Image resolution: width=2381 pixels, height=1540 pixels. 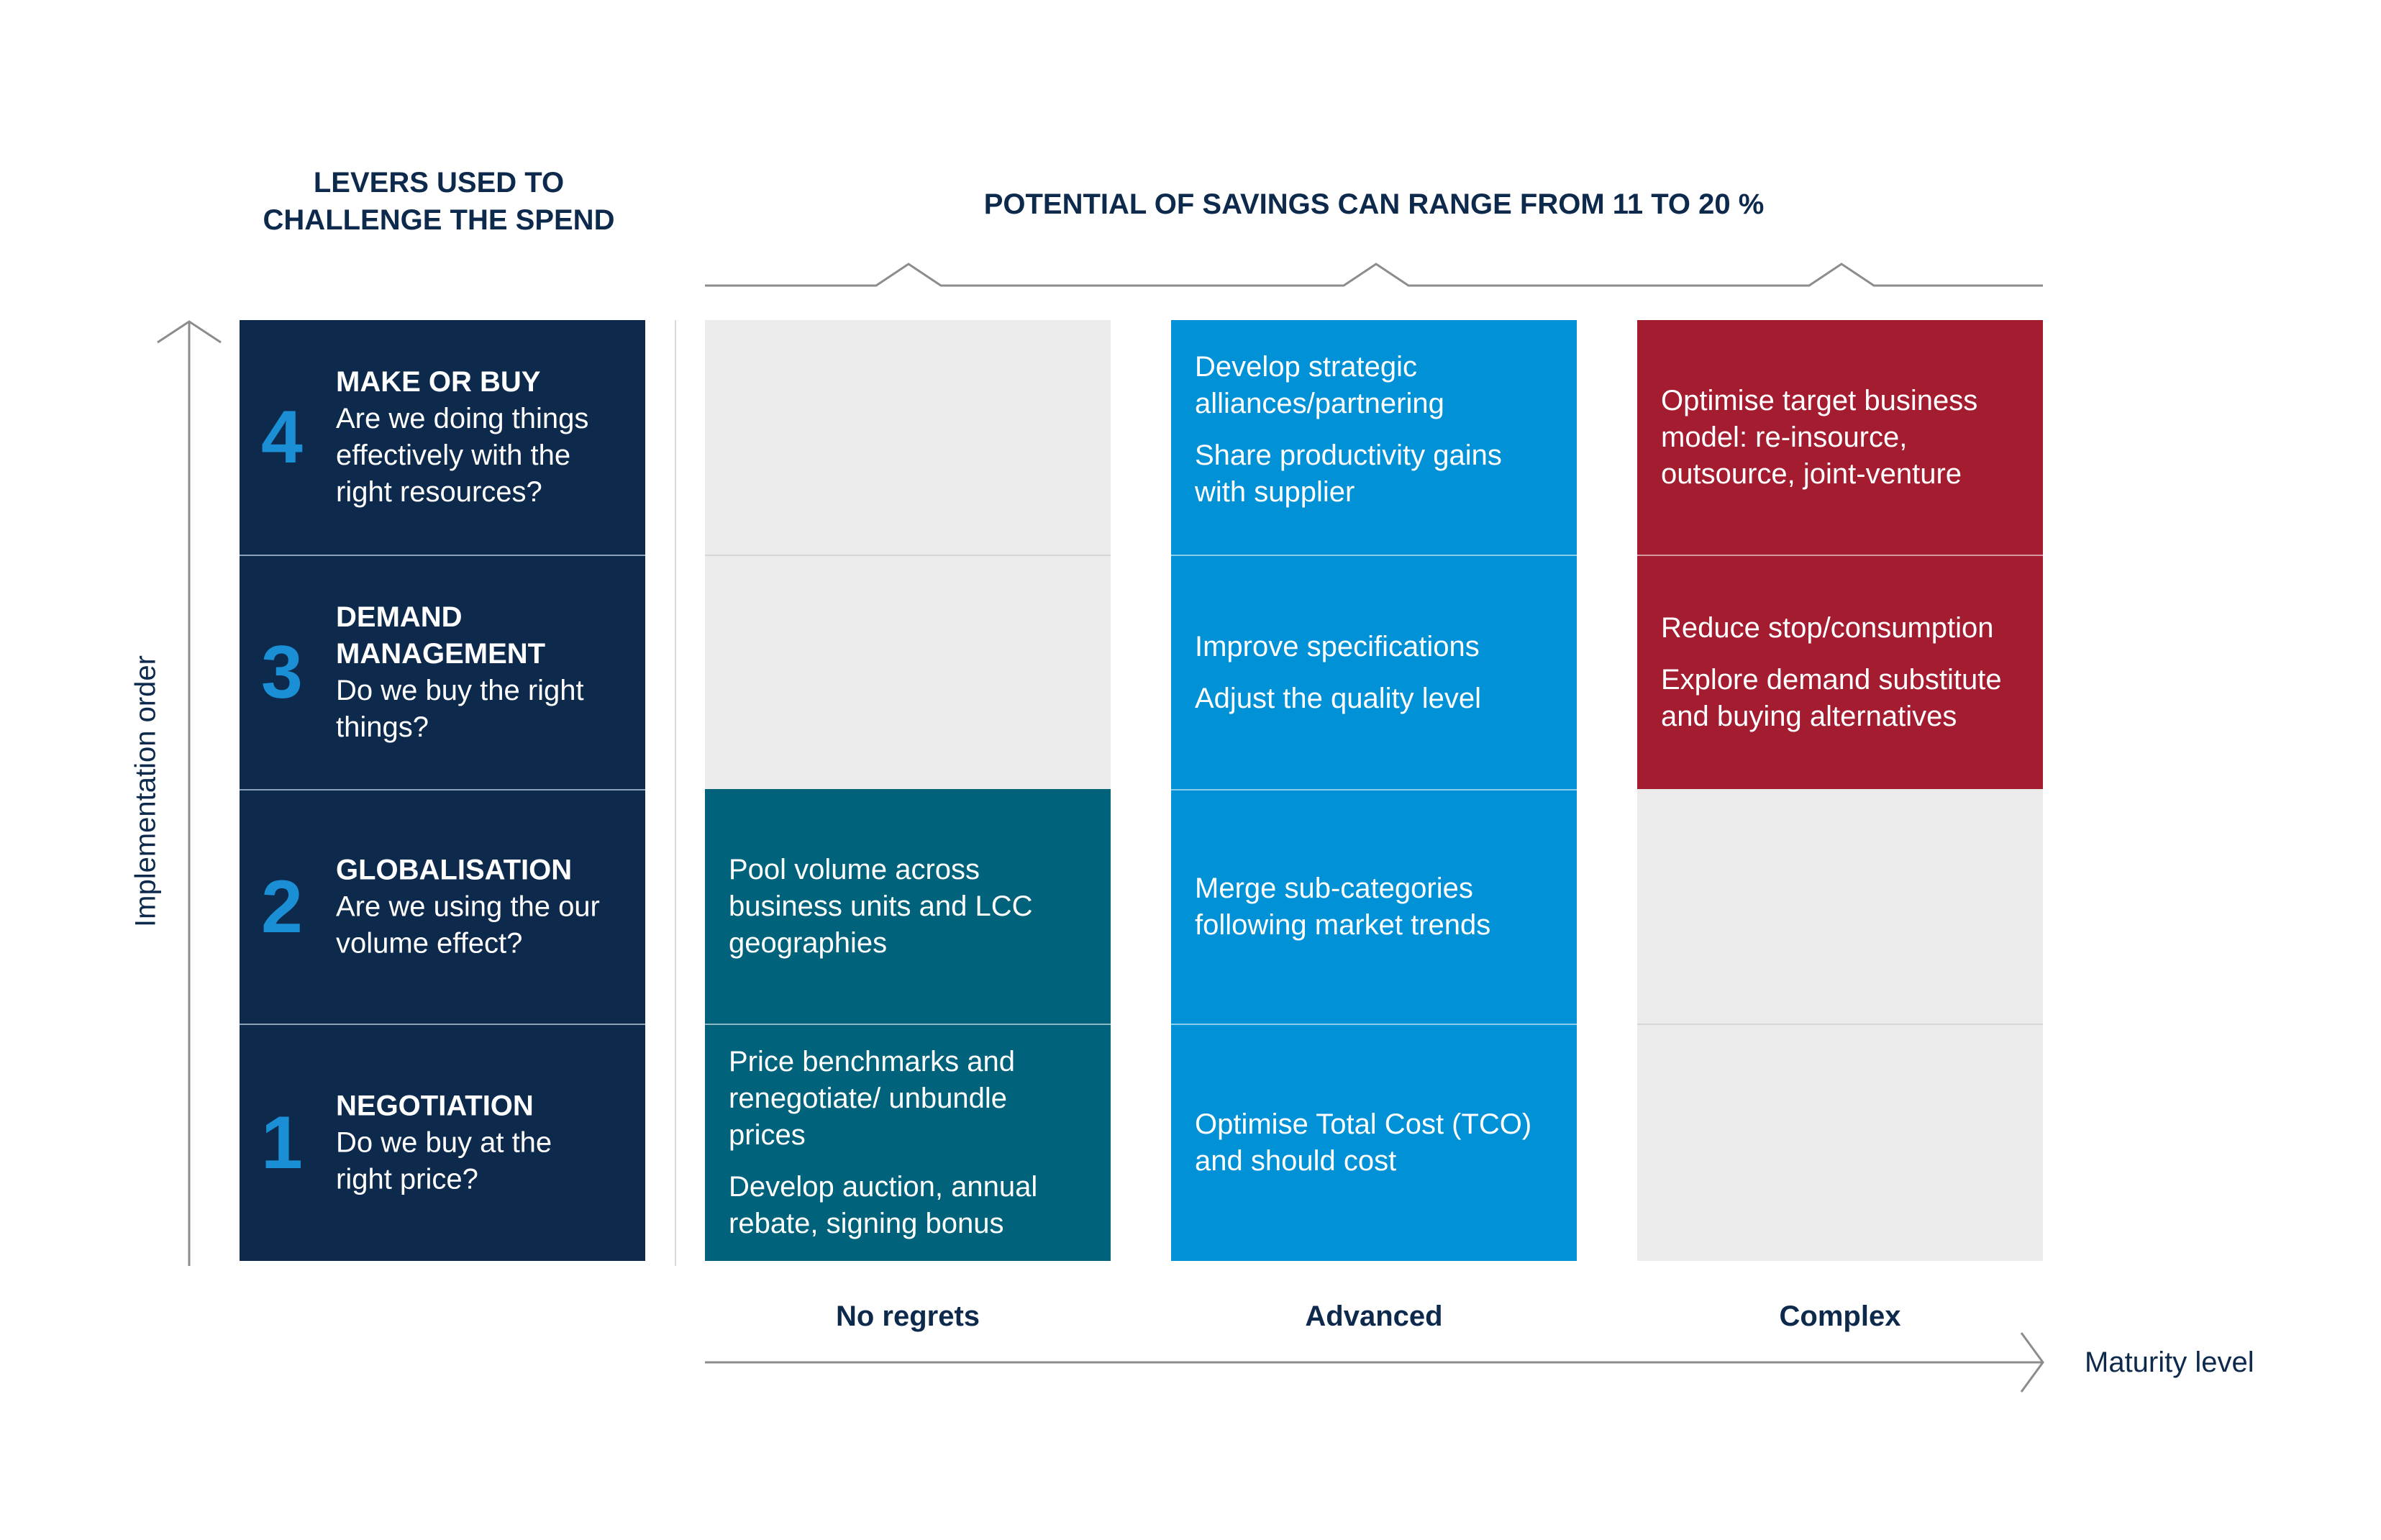 I want to click on column-label-no-regrets: No regrets, so click(x=908, y=1316).